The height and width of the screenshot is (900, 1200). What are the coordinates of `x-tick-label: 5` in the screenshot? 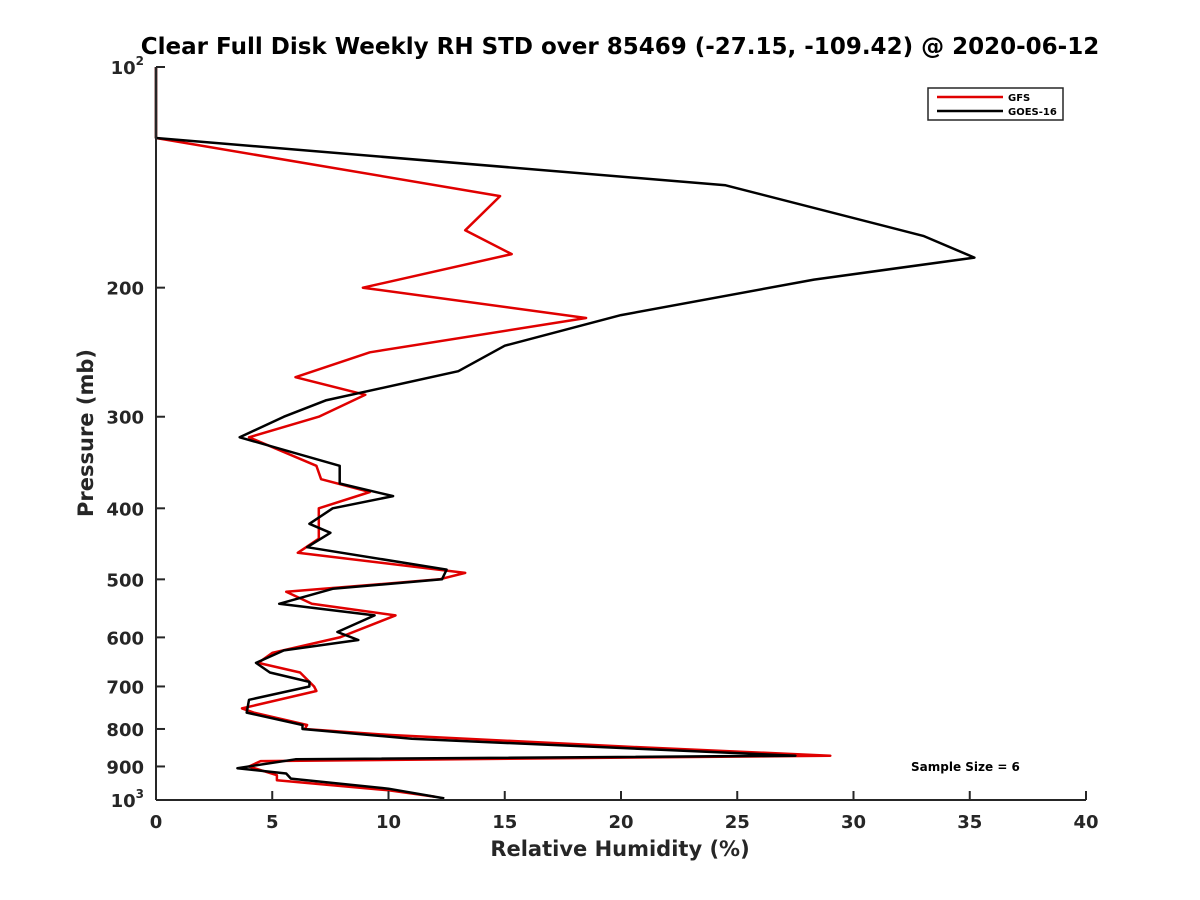 It's located at (272, 822).